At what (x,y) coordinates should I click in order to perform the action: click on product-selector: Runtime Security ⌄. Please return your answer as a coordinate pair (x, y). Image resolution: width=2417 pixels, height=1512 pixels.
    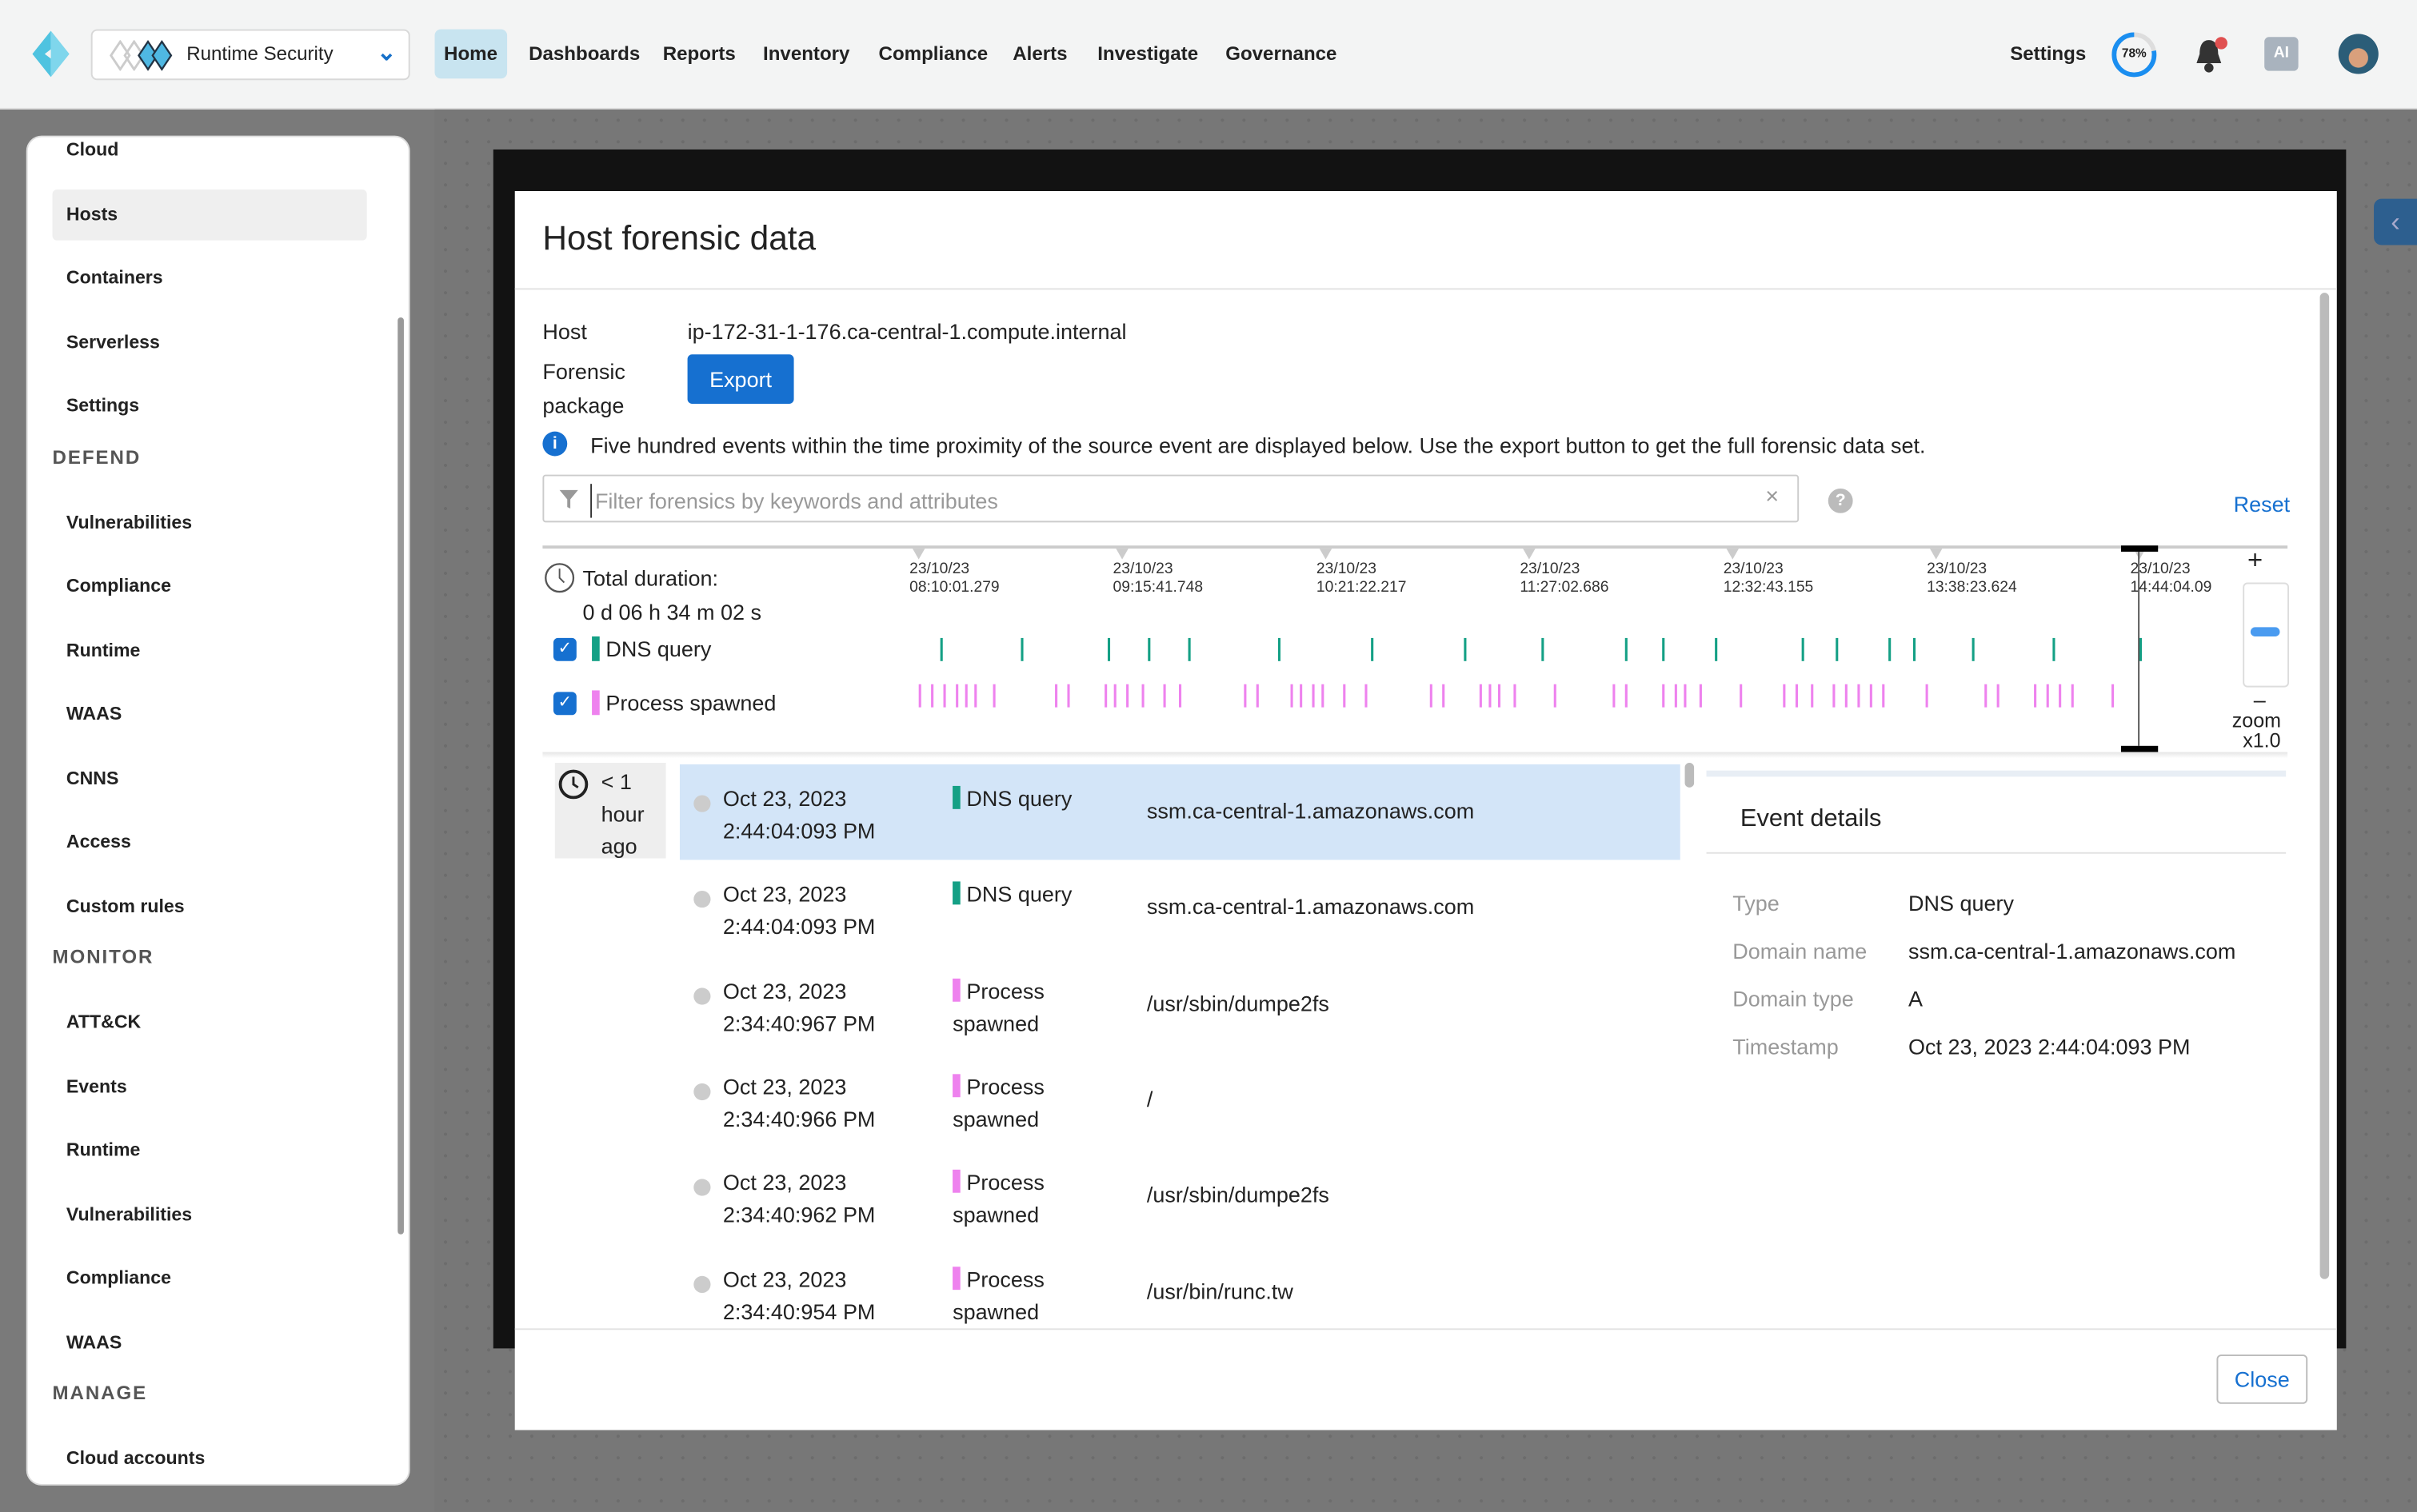
    Looking at the image, I should click on (250, 55).